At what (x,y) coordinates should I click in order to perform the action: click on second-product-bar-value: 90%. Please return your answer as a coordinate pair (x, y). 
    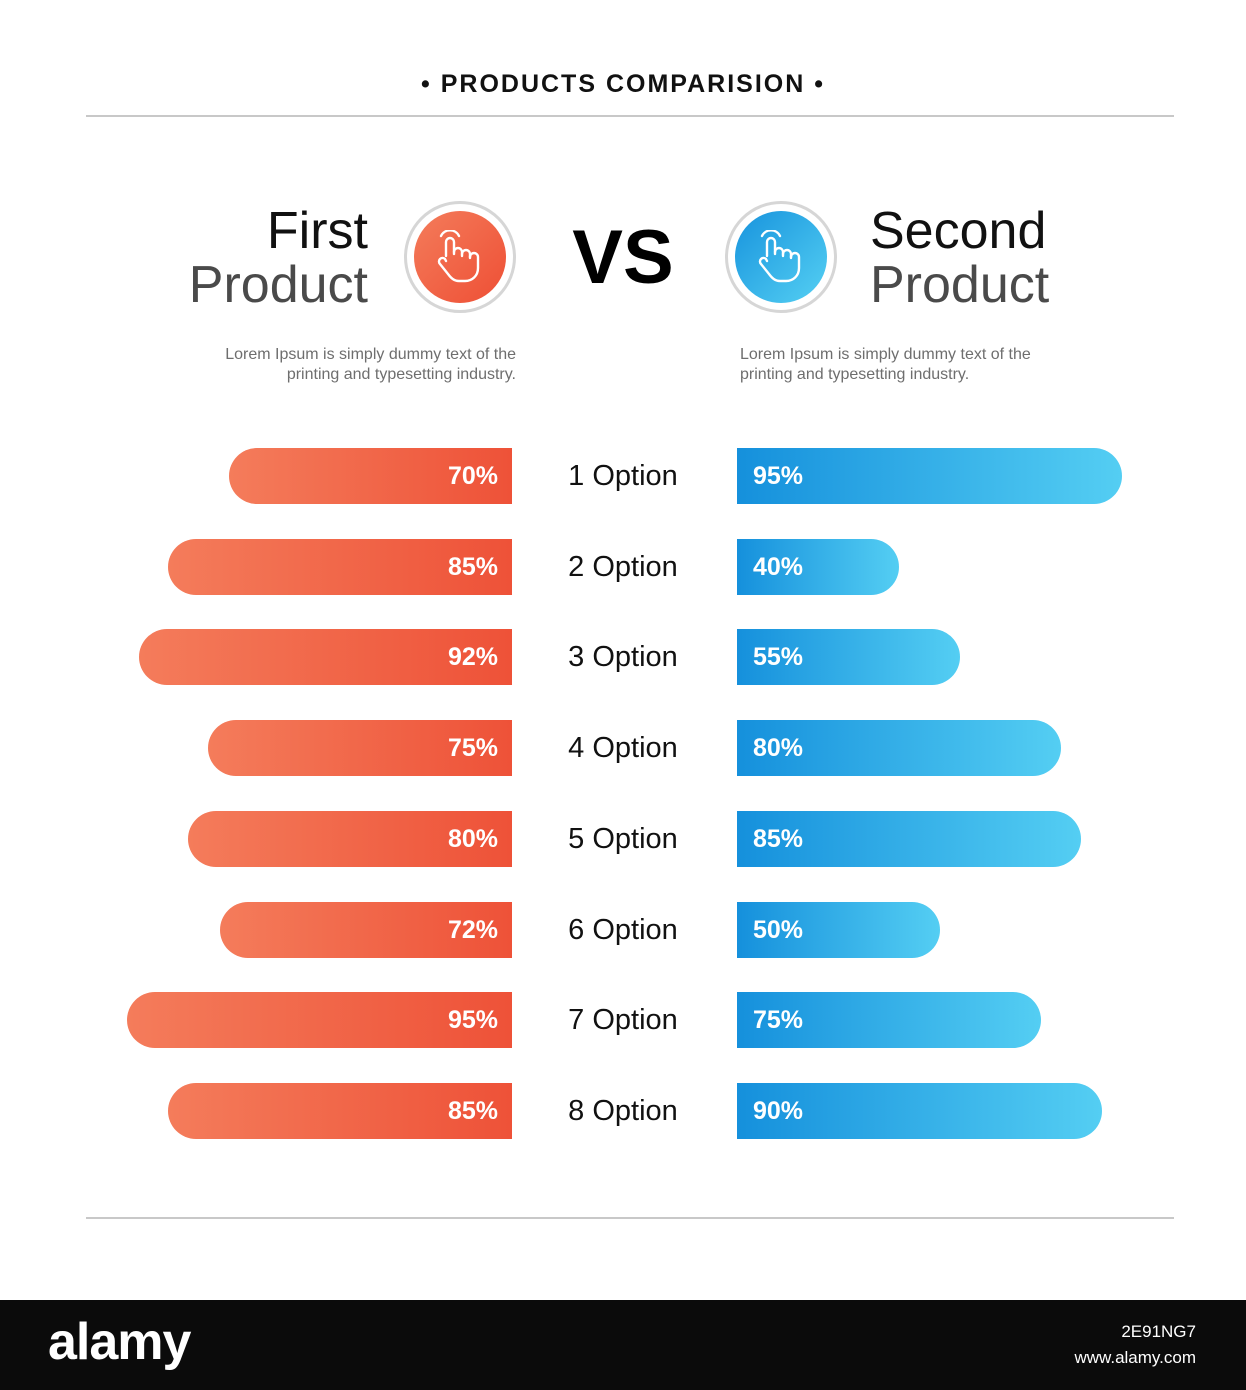
    Looking at the image, I should click on (778, 1110).